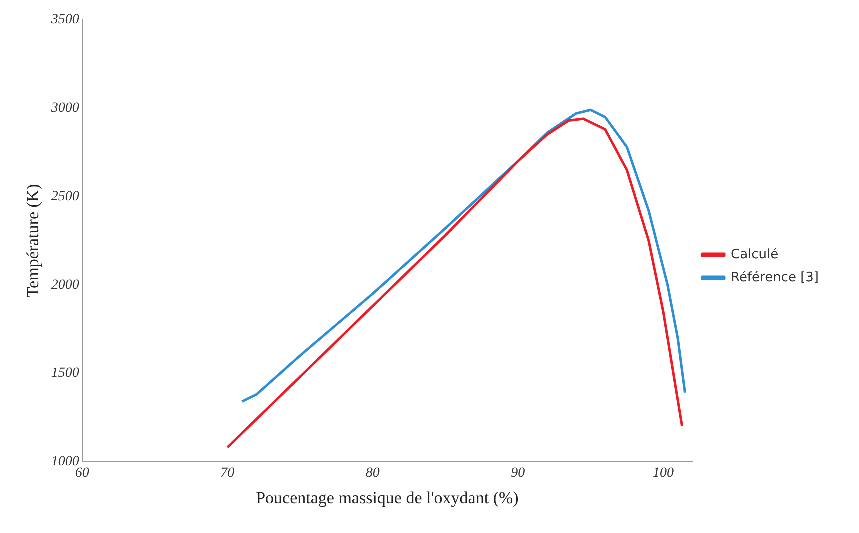 This screenshot has width=859, height=533. I want to click on y-tick-label: 3000, so click(65, 108).